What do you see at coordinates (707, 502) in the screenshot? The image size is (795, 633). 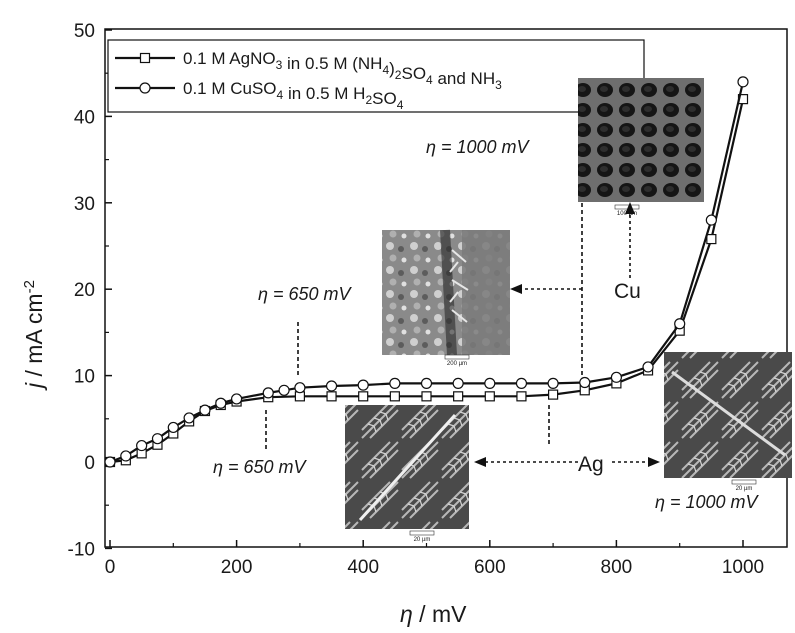 I see `label-ag-1000mv: η = 1000 mV` at bounding box center [707, 502].